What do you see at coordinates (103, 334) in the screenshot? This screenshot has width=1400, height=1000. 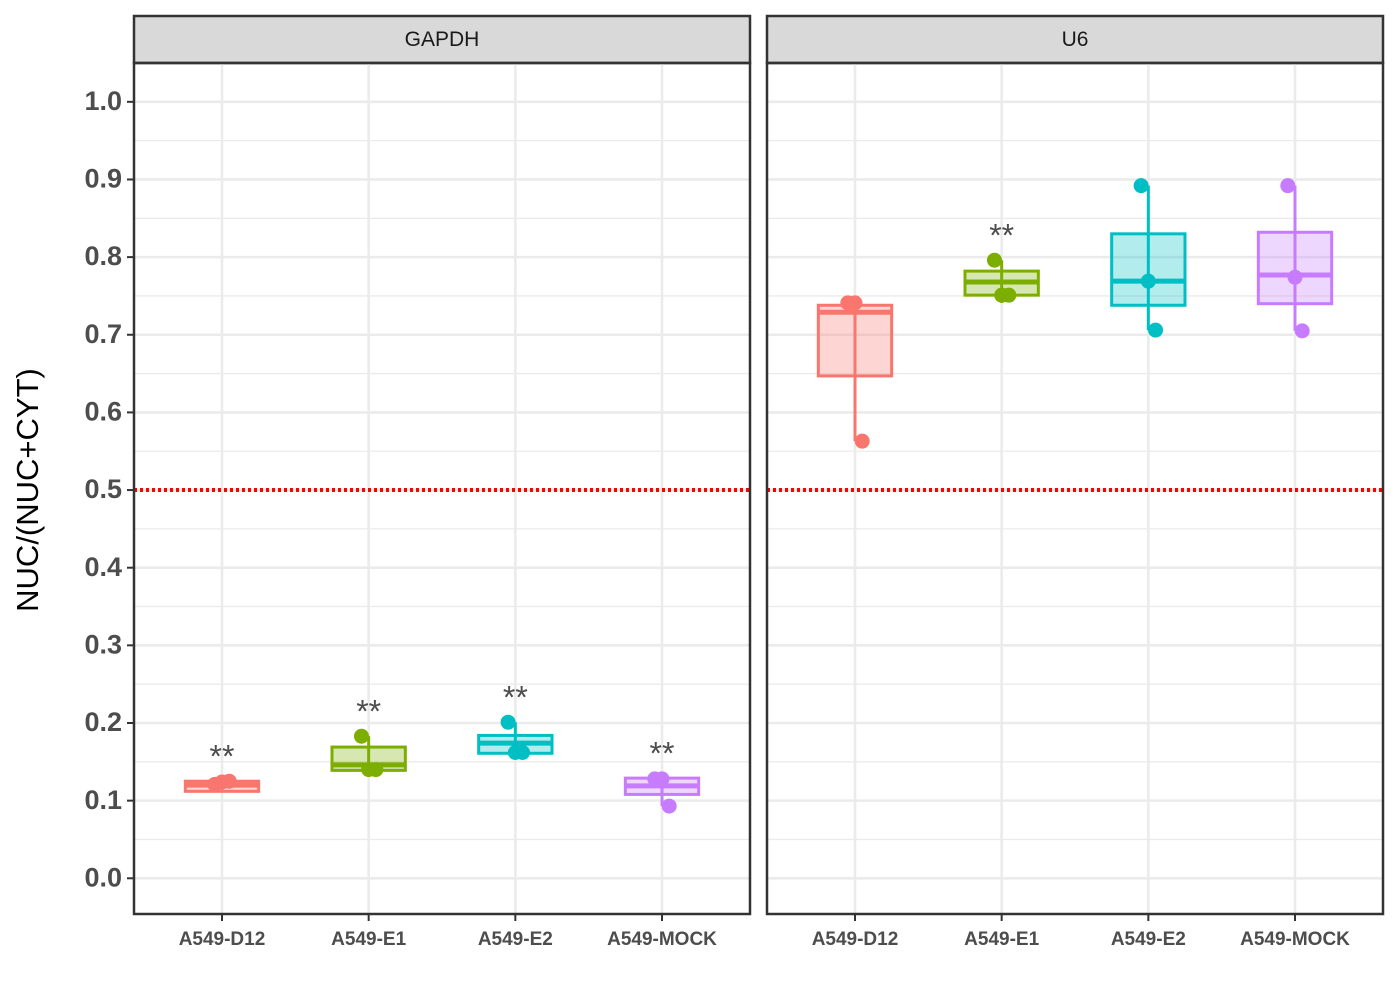 I see `y-tick-label: 0.7` at bounding box center [103, 334].